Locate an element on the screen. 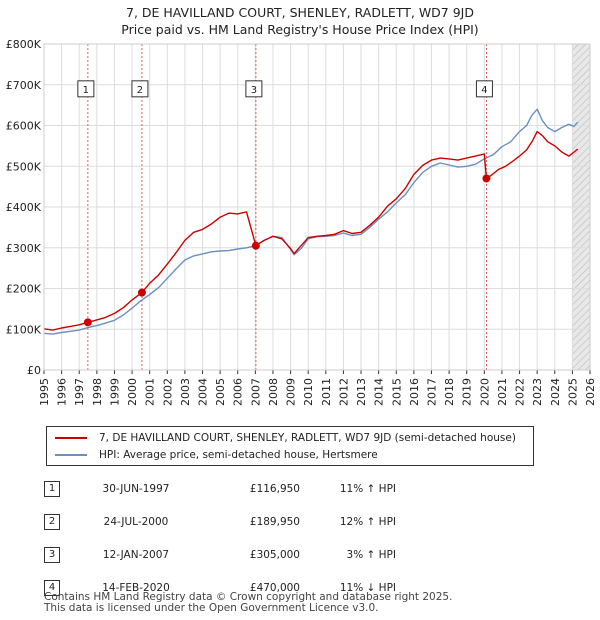 The image size is (600, 620). y-tick-label: £0 is located at coordinates (34, 370).